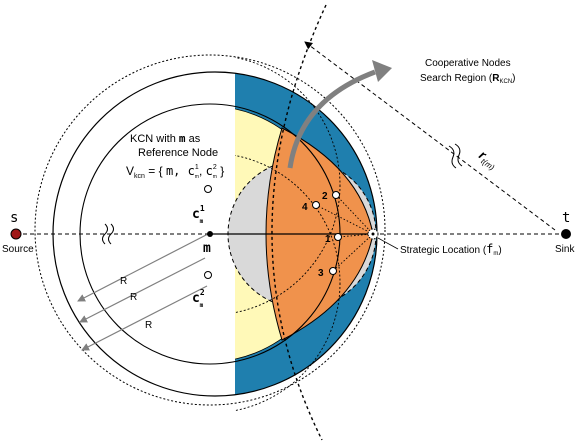 Image resolution: width=587 pixels, height=448 pixels. I want to click on strategic-location-label: Strategic Location (fm), so click(451, 249).